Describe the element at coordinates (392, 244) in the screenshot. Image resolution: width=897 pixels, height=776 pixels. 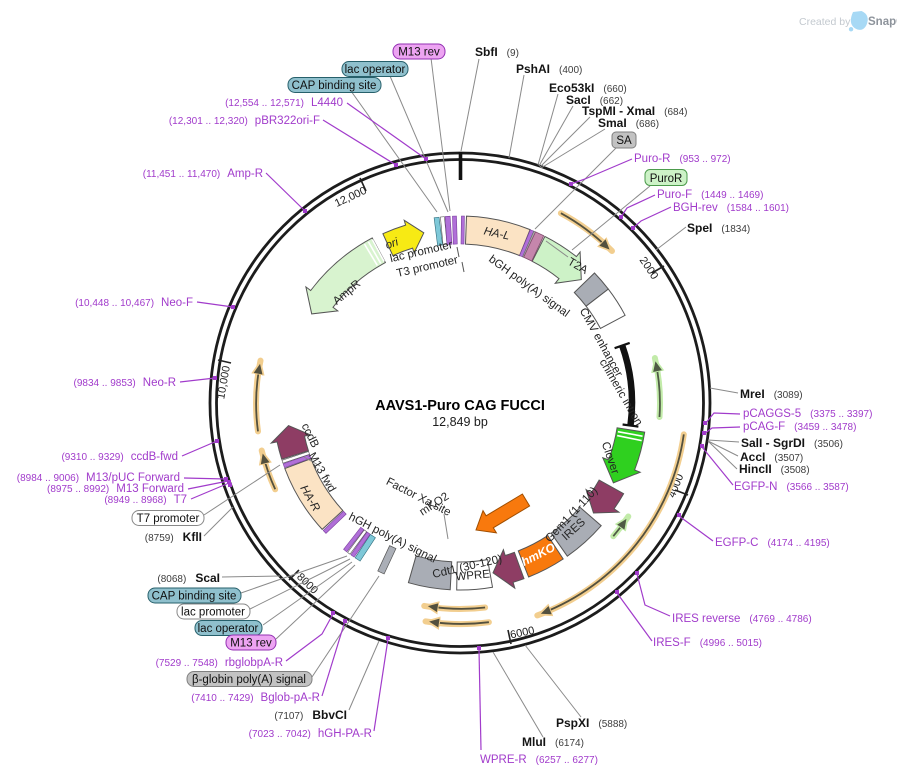
I see `label-ori: ori` at that location.